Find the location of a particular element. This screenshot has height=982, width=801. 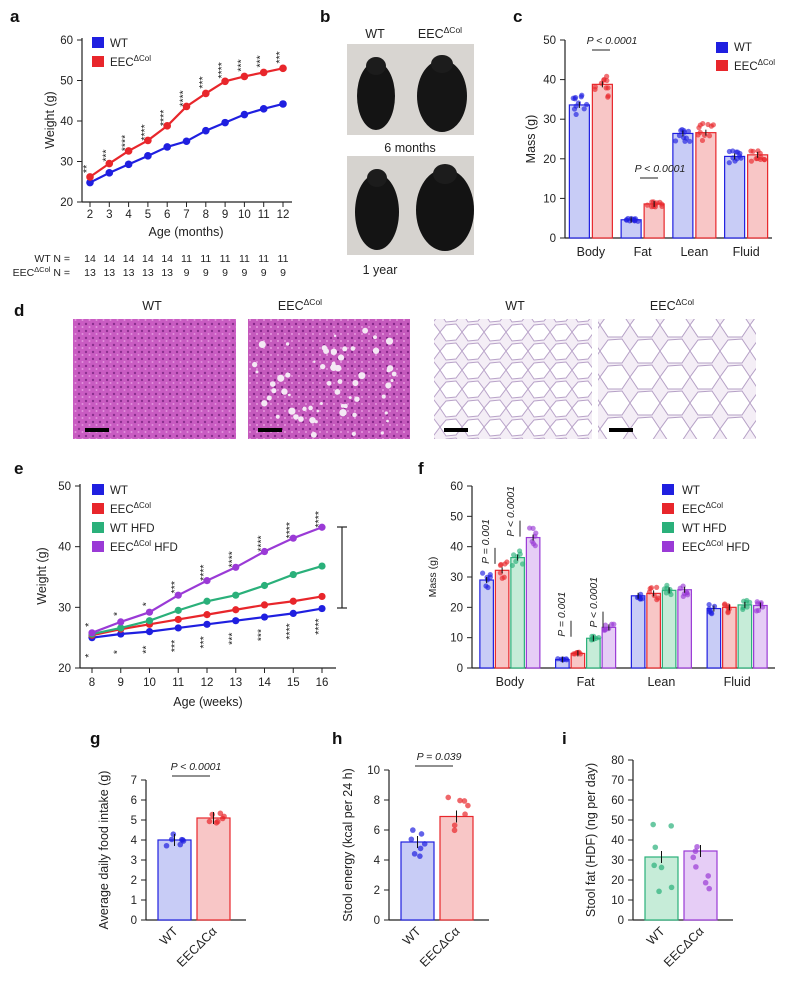

panel-c-bars is located at coordinates (668, 156).